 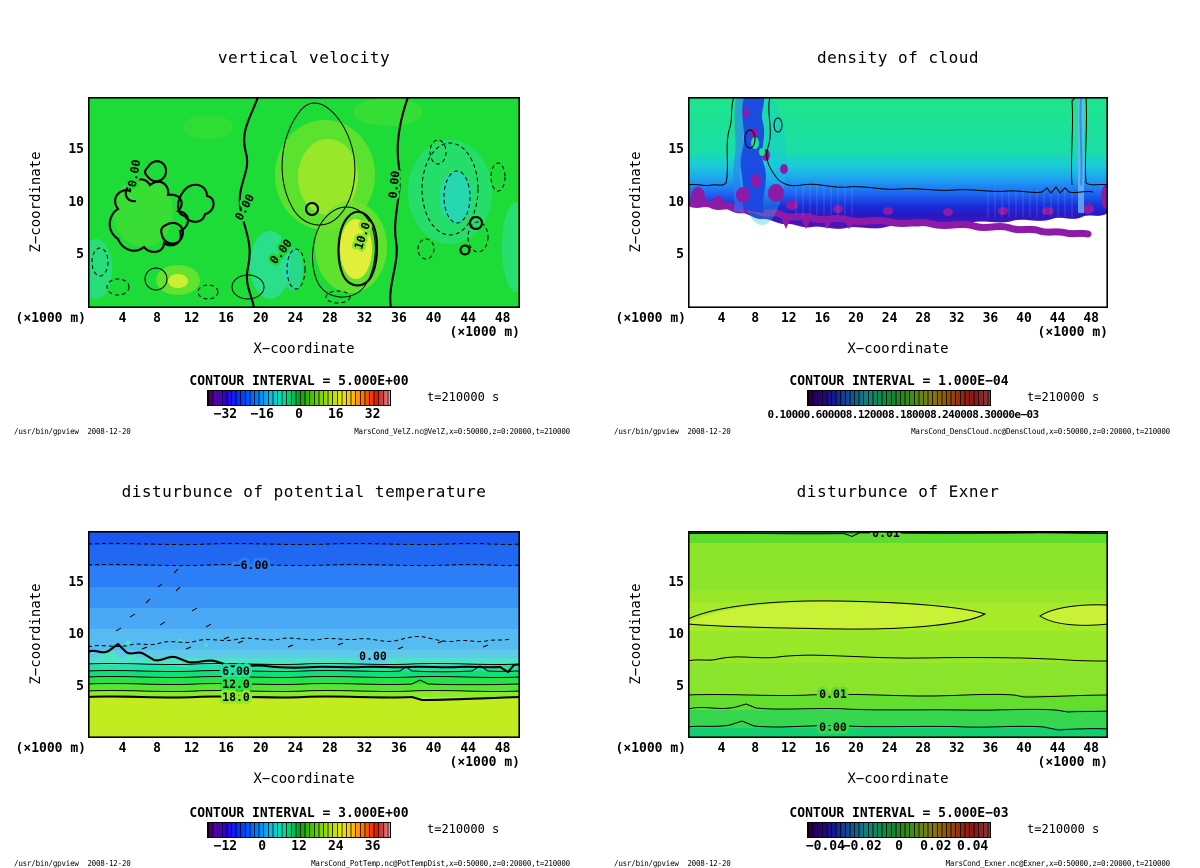 I want to click on colorbar-tick-label: 12, so click(x=299, y=846).